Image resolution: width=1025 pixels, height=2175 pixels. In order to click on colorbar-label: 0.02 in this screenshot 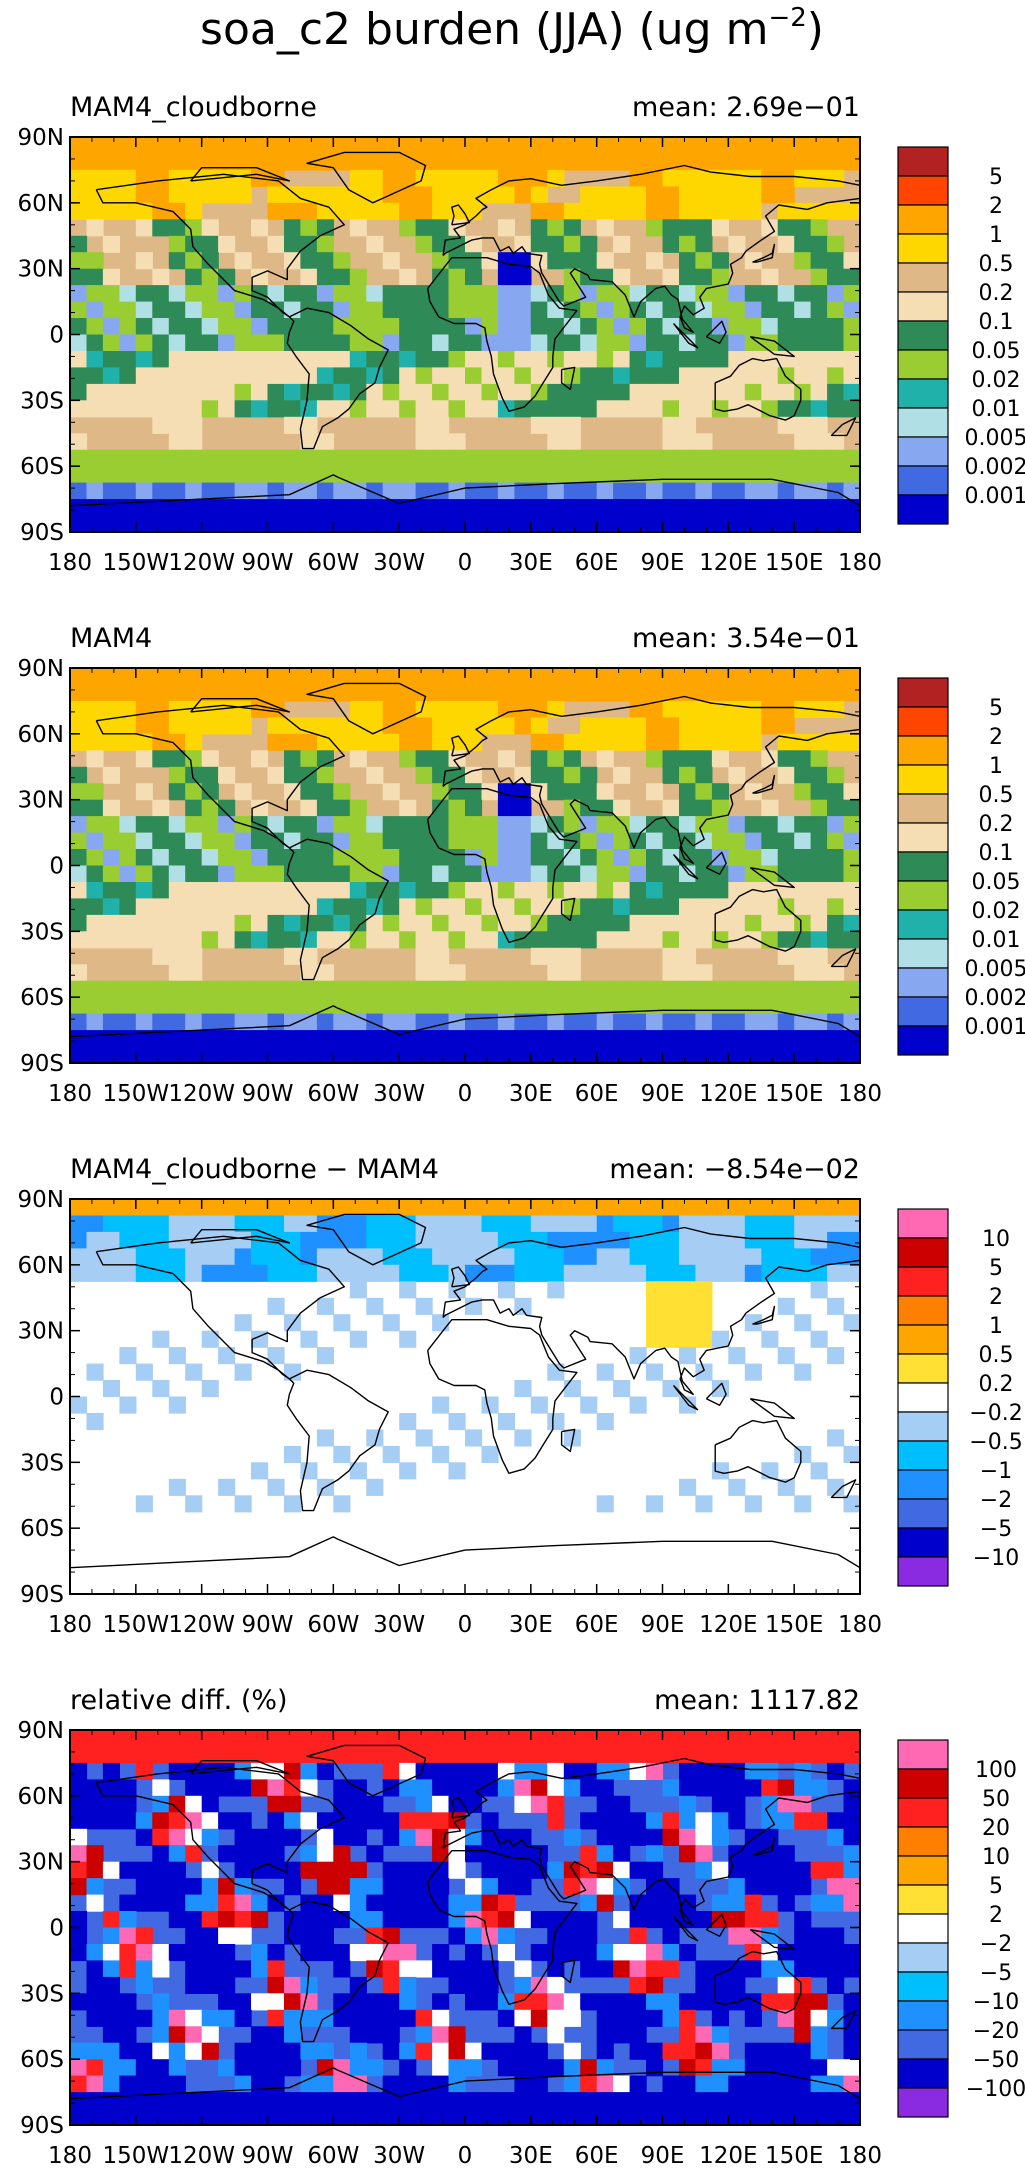, I will do `click(996, 911)`.